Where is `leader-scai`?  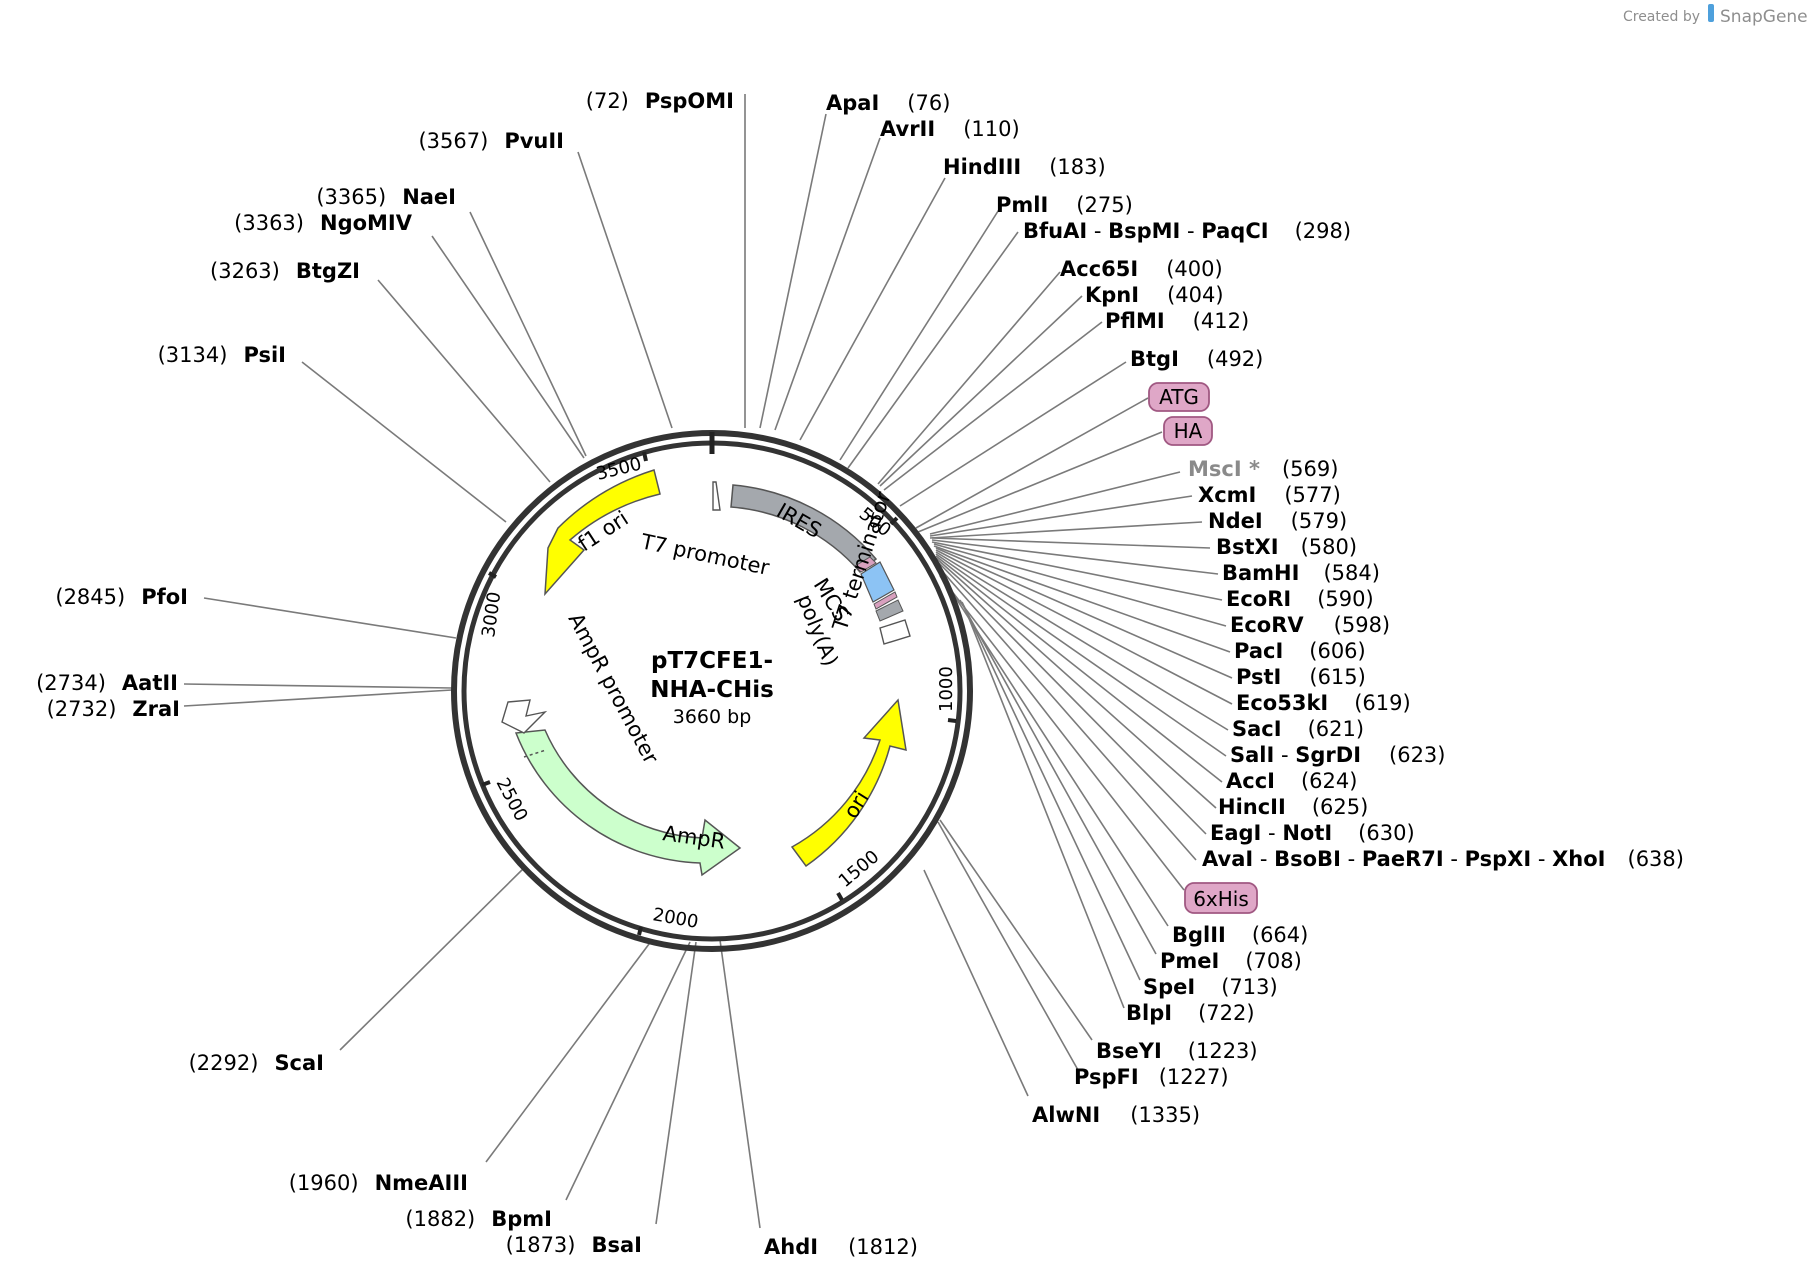 leader-scai is located at coordinates (433, 958).